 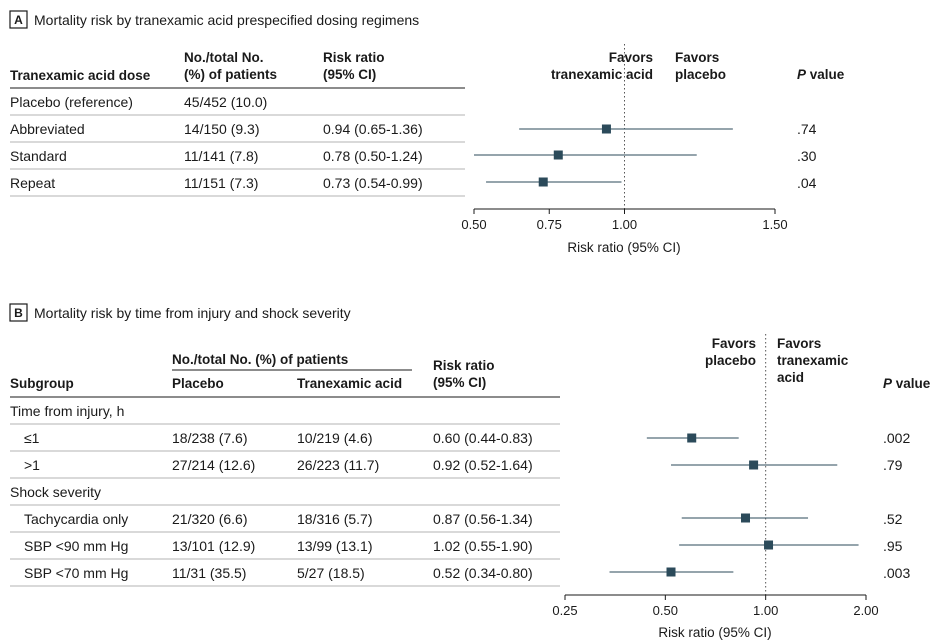 What do you see at coordinates (224, 57) in the screenshot?
I see `panel-a-header-n-1: No./total No.` at bounding box center [224, 57].